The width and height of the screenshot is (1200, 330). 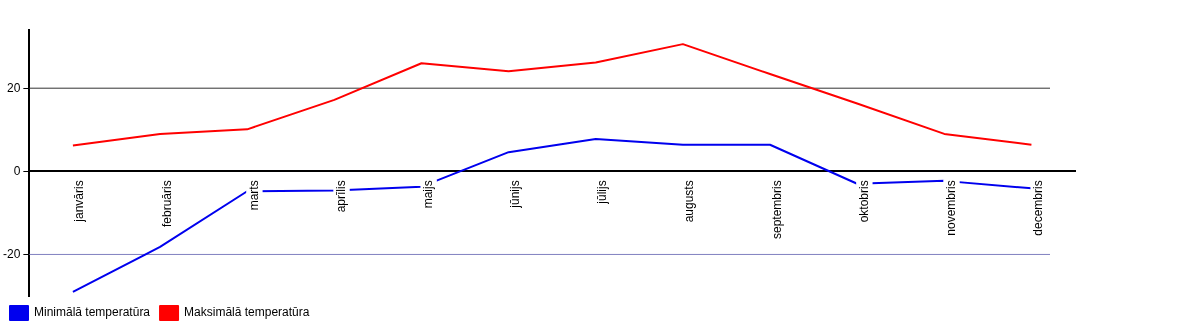 What do you see at coordinates (776, 209) in the screenshot?
I see `x-tick-label: septembris` at bounding box center [776, 209].